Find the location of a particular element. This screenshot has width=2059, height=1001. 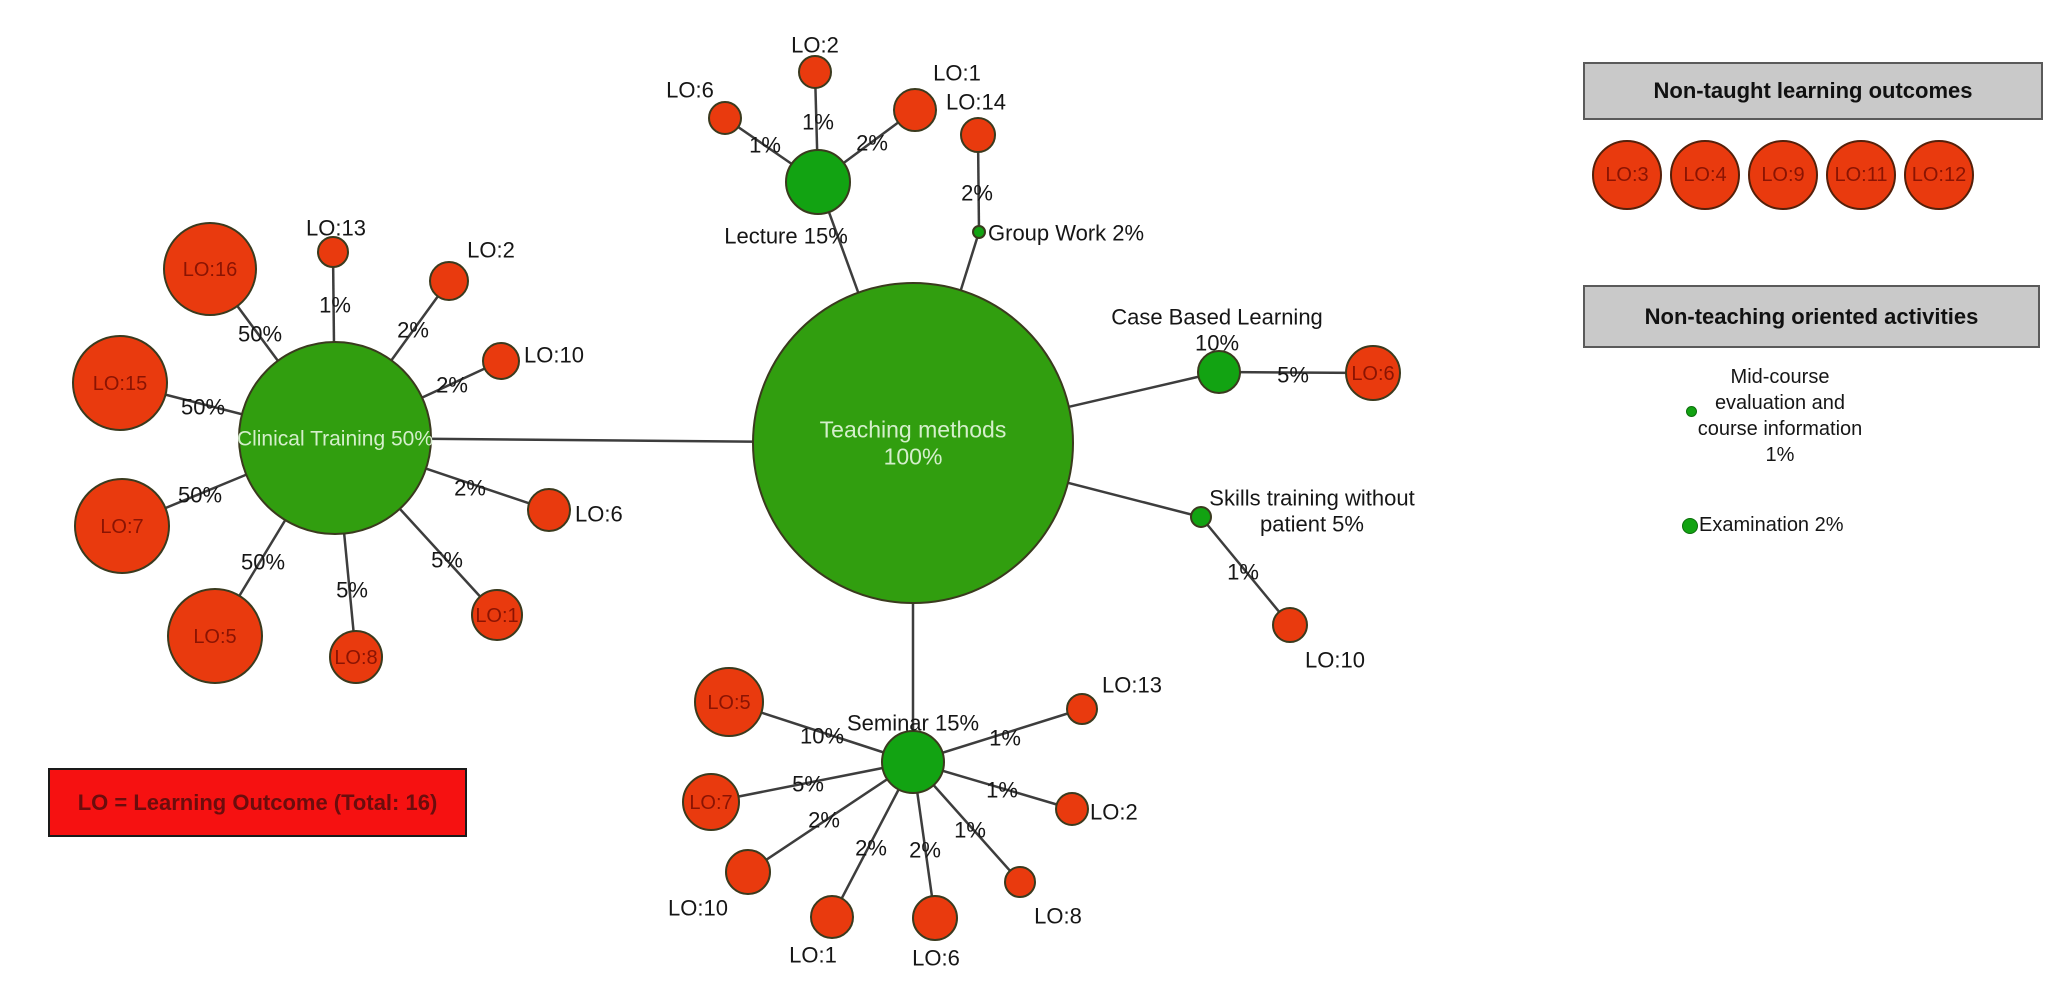

edge-label-clinical-cl-lo10: 2% is located at coordinates (452, 385).